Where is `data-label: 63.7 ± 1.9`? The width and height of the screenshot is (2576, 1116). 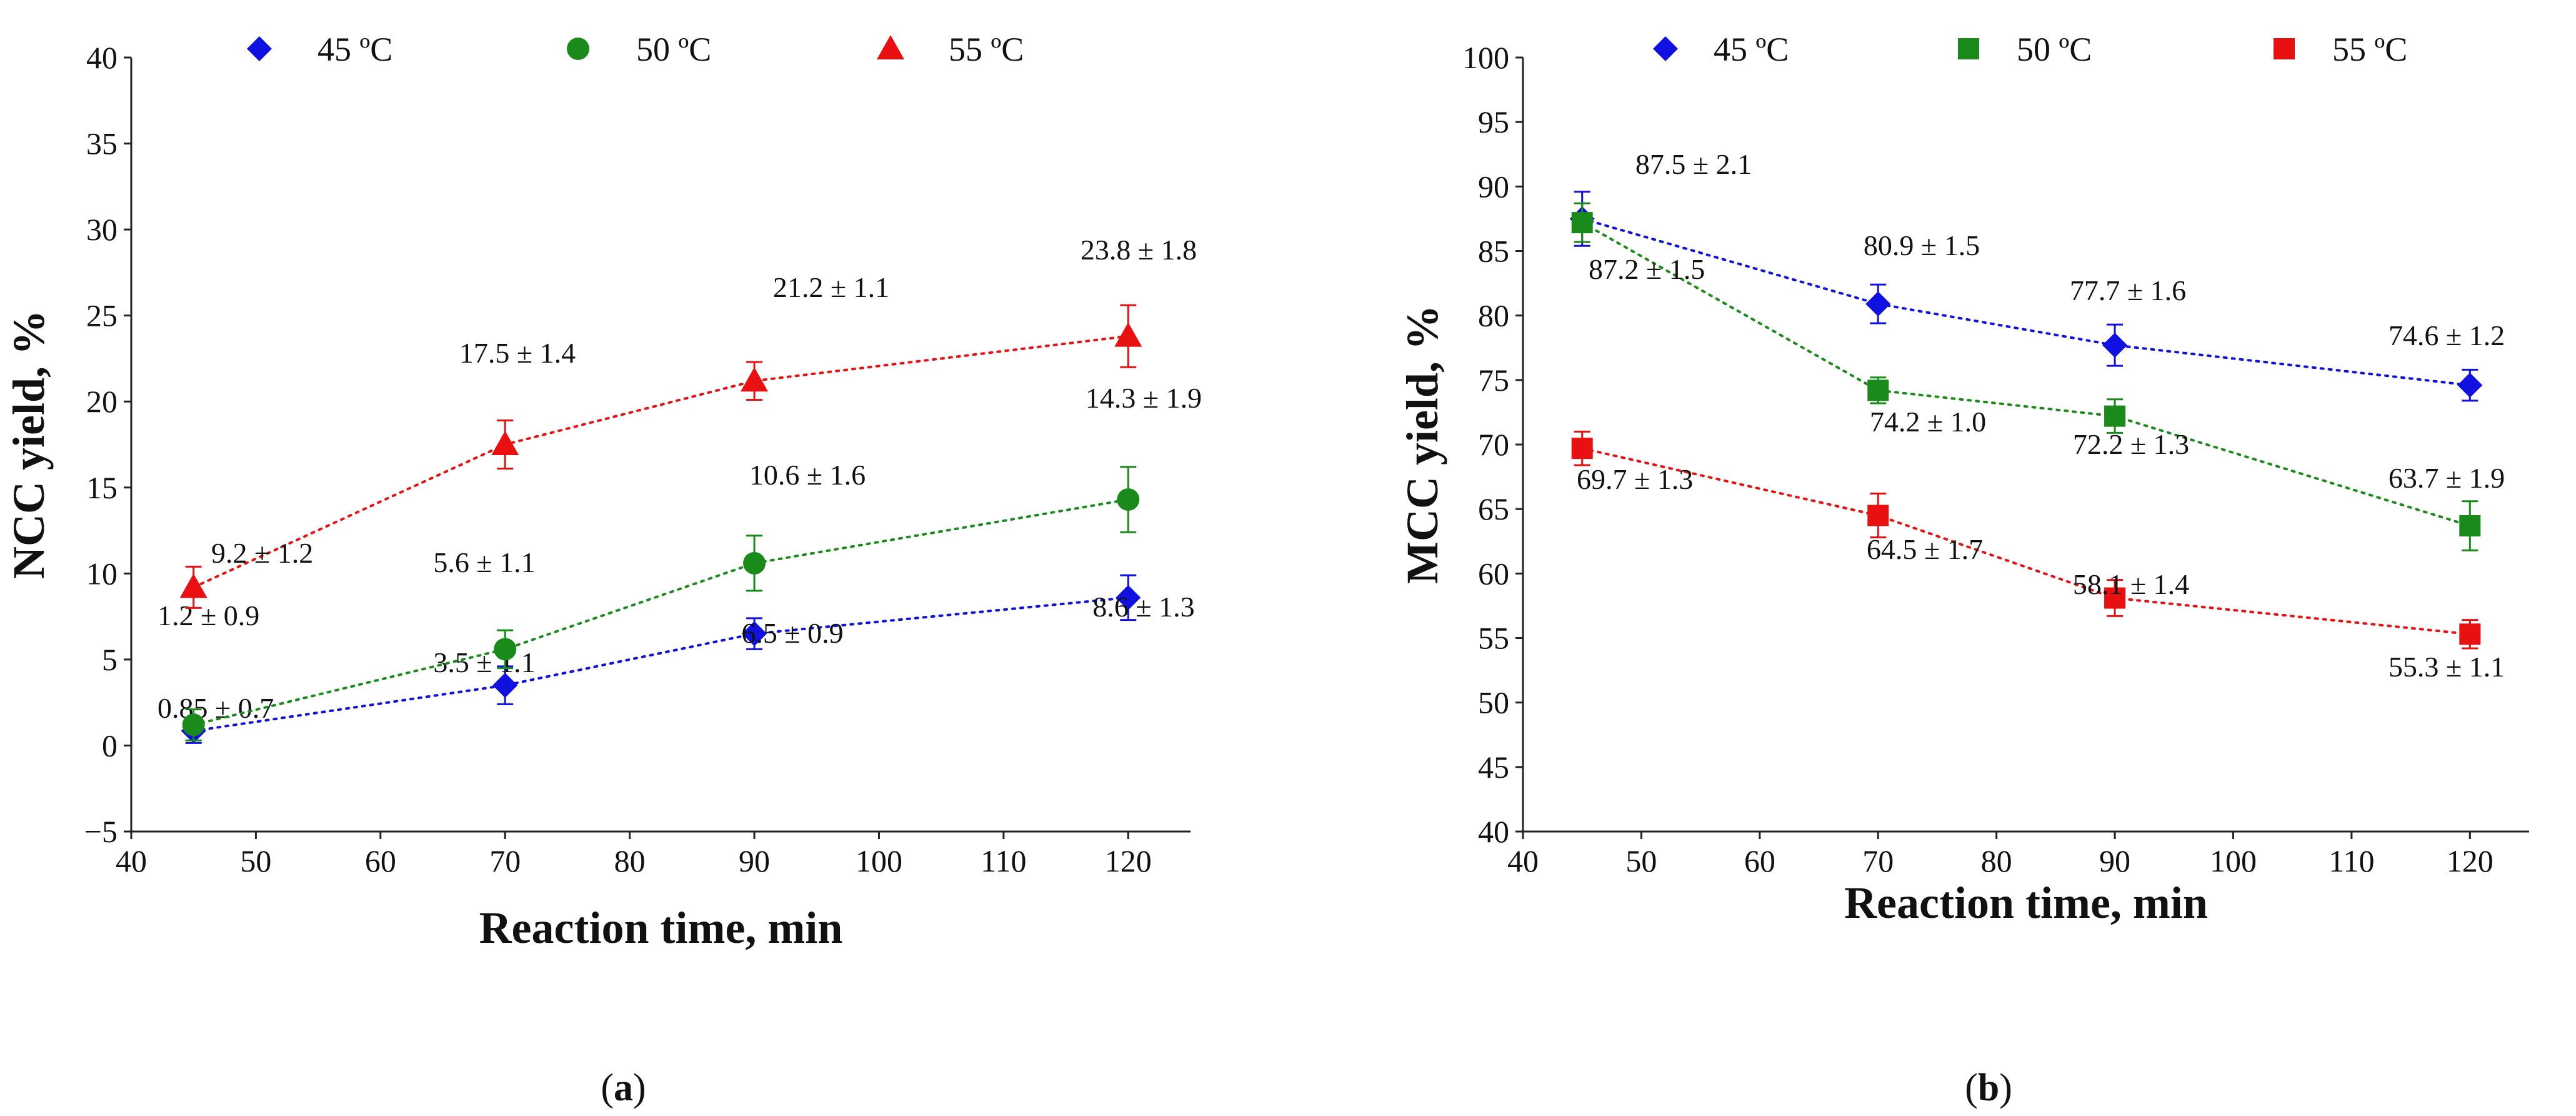
data-label: 63.7 ± 1.9 is located at coordinates (2447, 478).